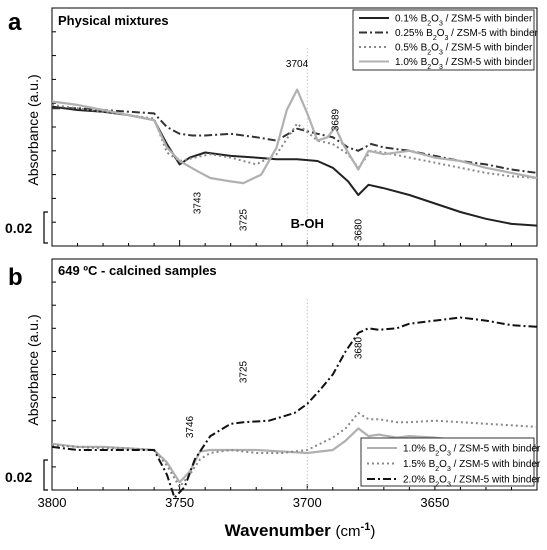 The image size is (547, 550). Describe the element at coordinates (366, 527) in the screenshot. I see `x-axis-title-unit-sup: -1` at that location.